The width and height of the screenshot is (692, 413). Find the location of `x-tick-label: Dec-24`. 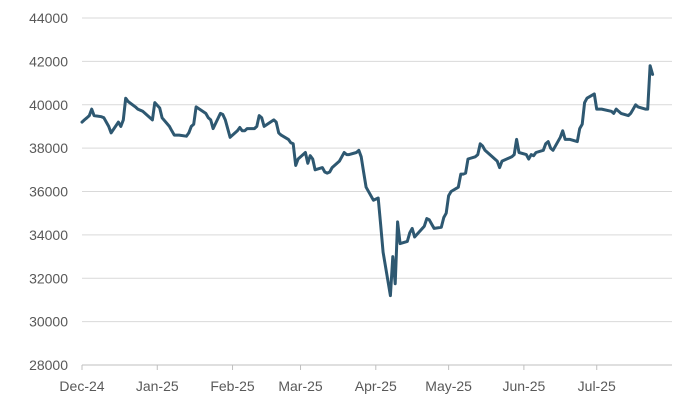

x-tick-label: Dec-24 is located at coordinates (81, 386).